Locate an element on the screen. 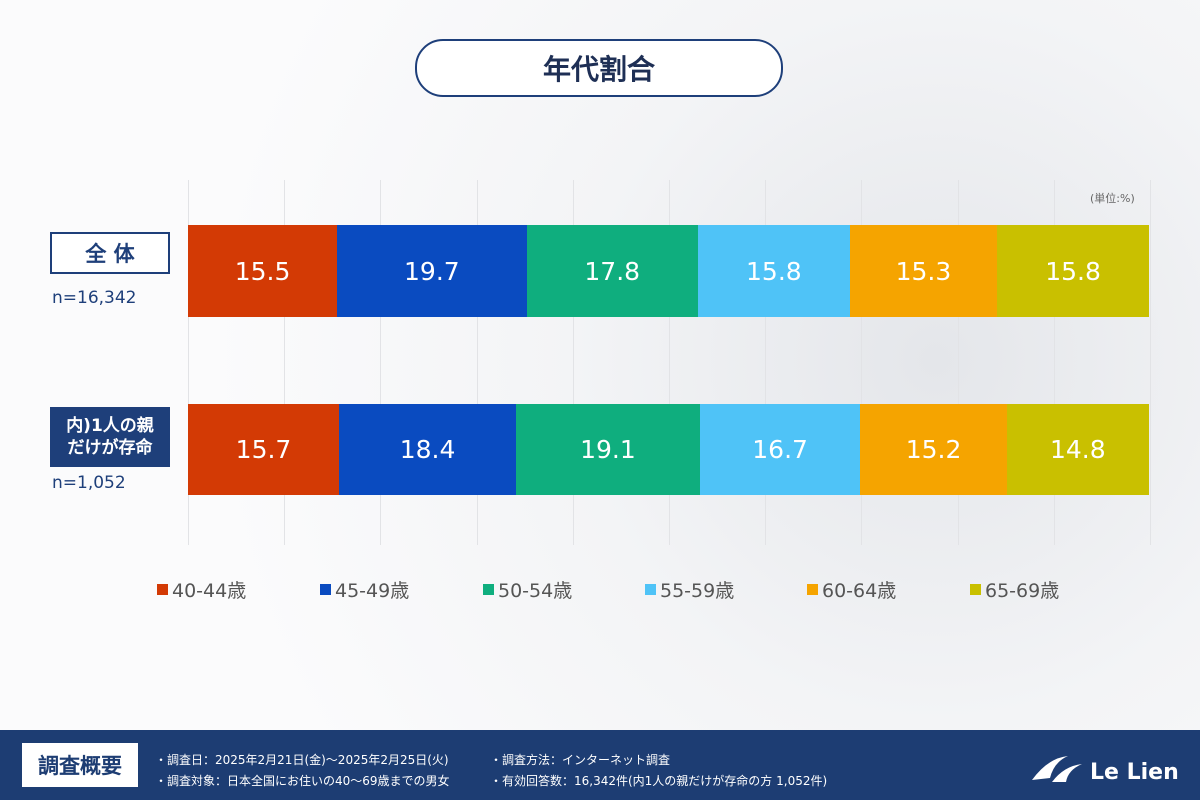  bar-segment: 17.8 is located at coordinates (612, 271).